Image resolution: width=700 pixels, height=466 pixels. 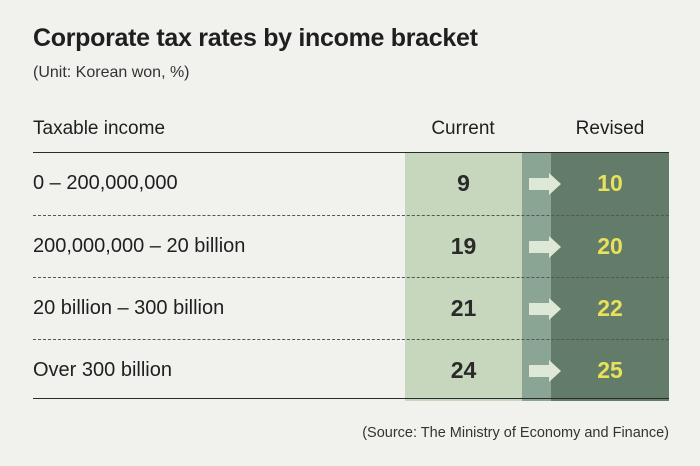 I want to click on table-header: Taxable income Current Revised, so click(x=351, y=130).